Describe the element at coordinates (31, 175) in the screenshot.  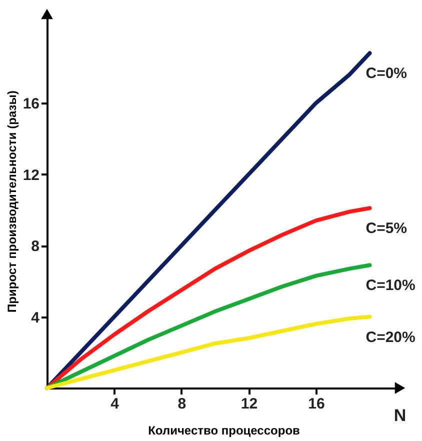
I see `y-tick-label: 12` at that location.